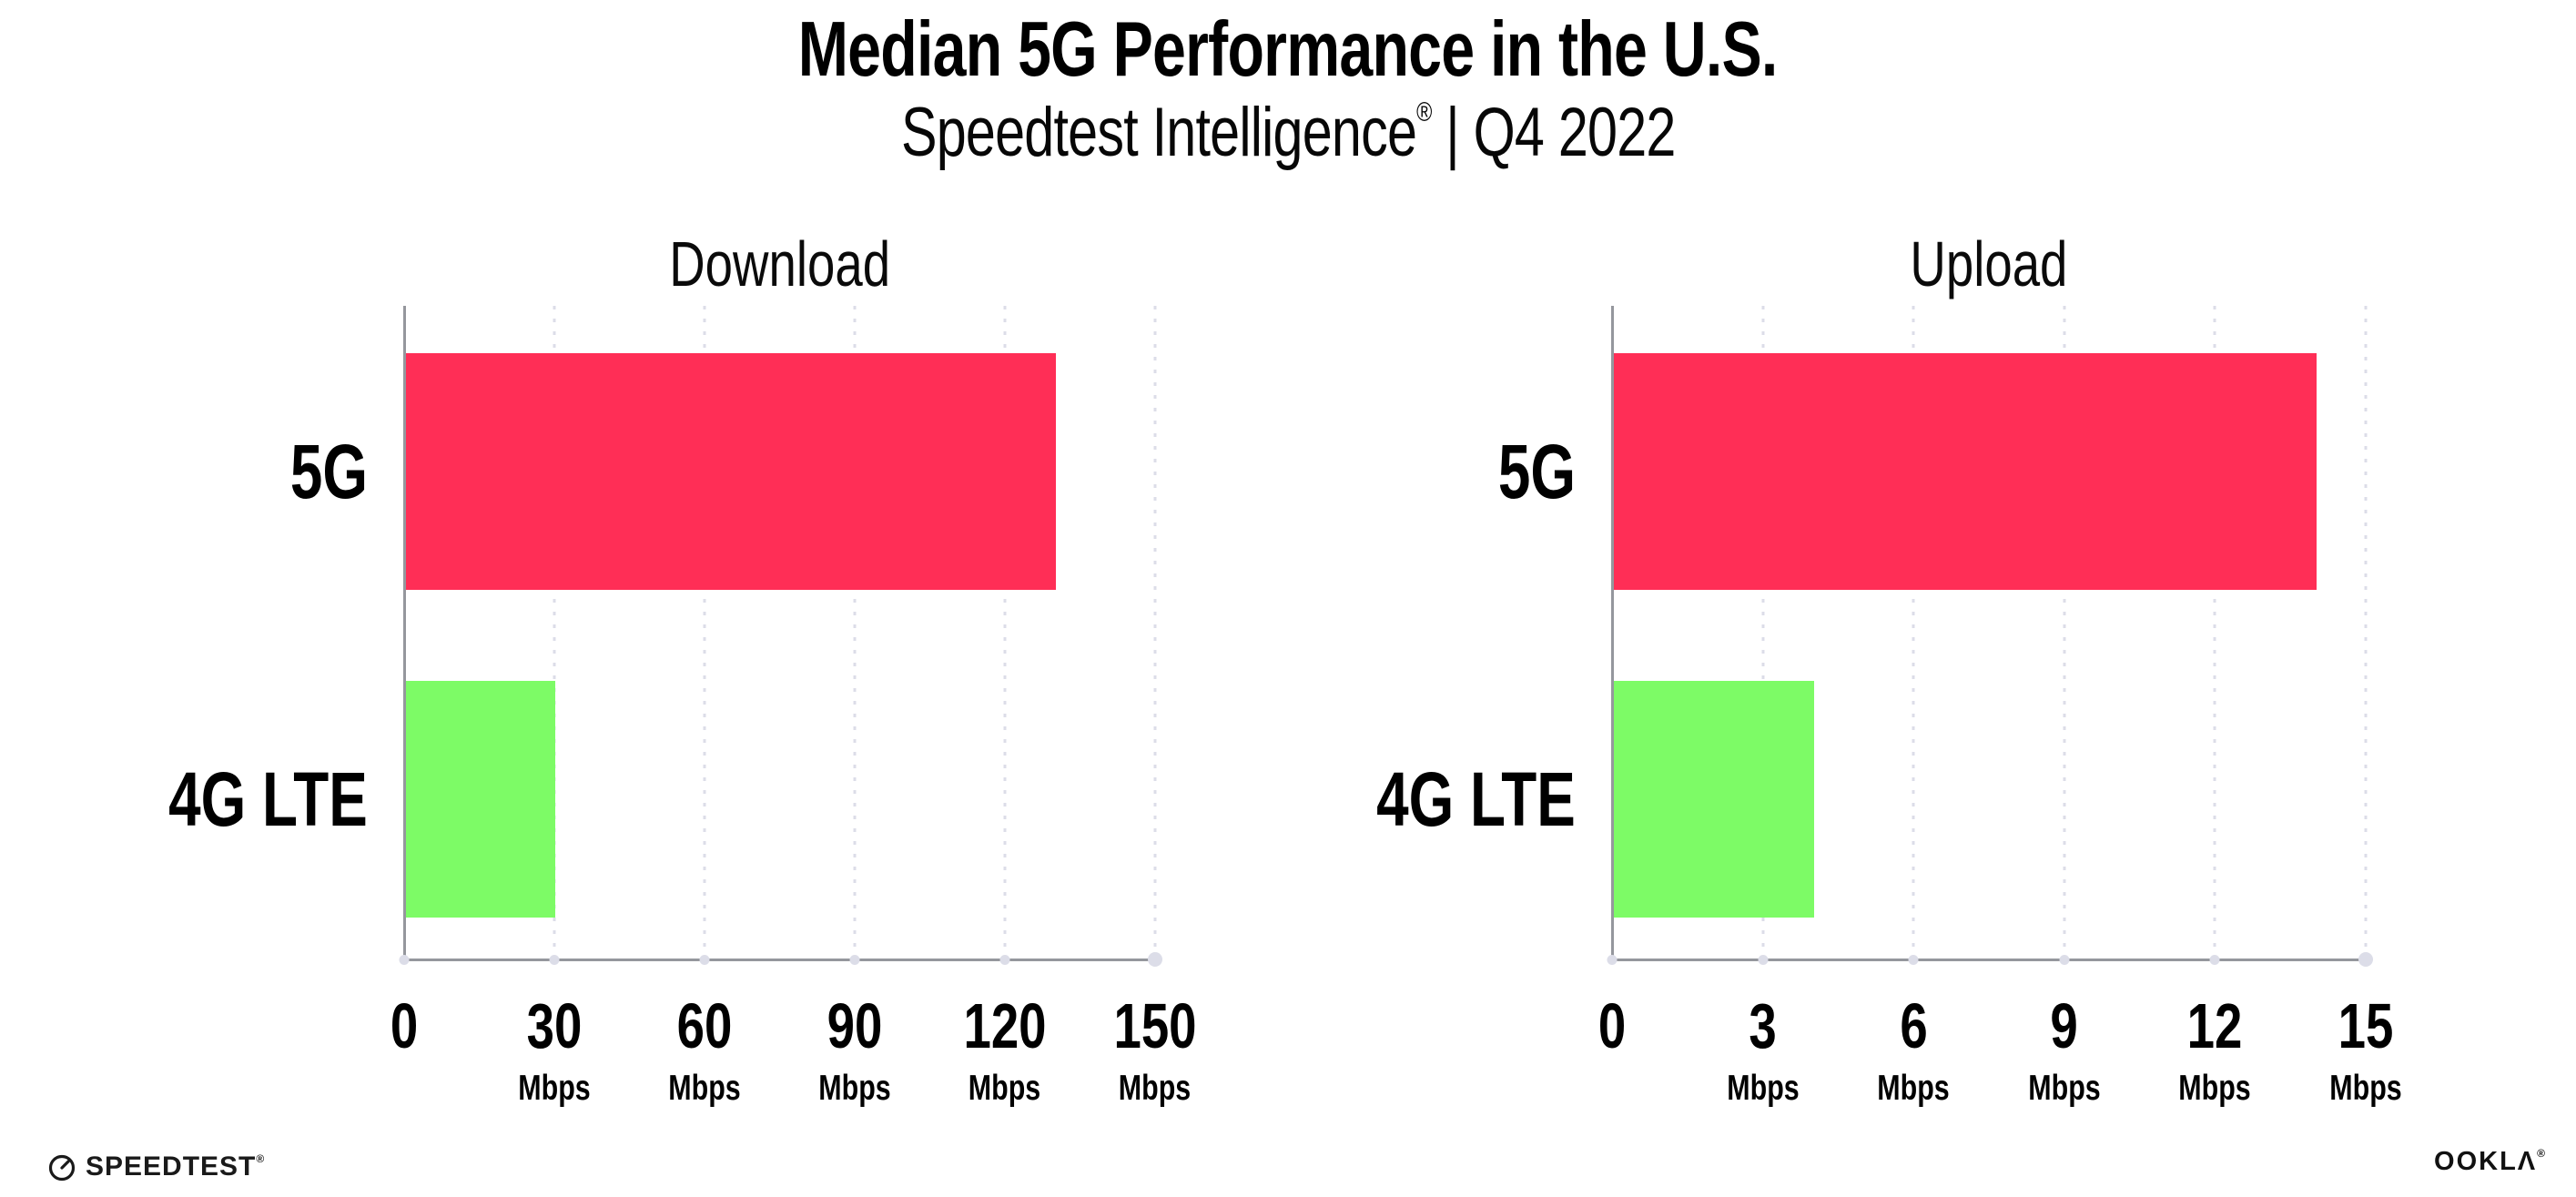 Image resolution: width=2576 pixels, height=1197 pixels. Describe the element at coordinates (1713, 800) in the screenshot. I see `bar-4g-lte-upload` at that location.